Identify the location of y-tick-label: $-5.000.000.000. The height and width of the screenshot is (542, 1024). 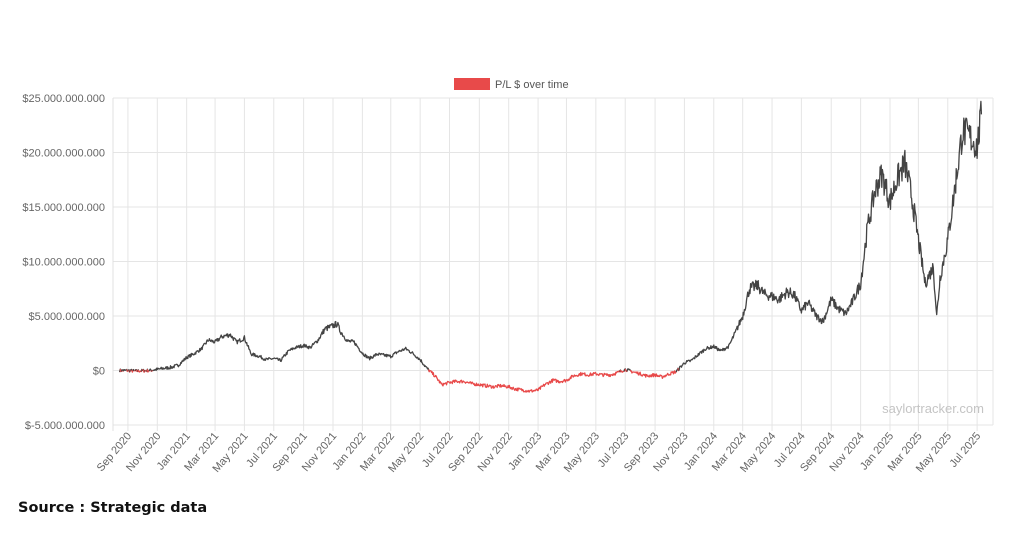
(65, 426).